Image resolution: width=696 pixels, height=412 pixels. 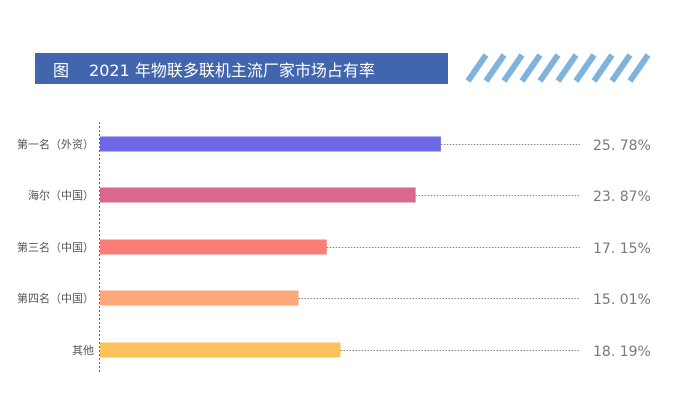 I want to click on chart-title-bar: 图 2021 年物联多联机主流厂家市场占有率, so click(x=241, y=68).